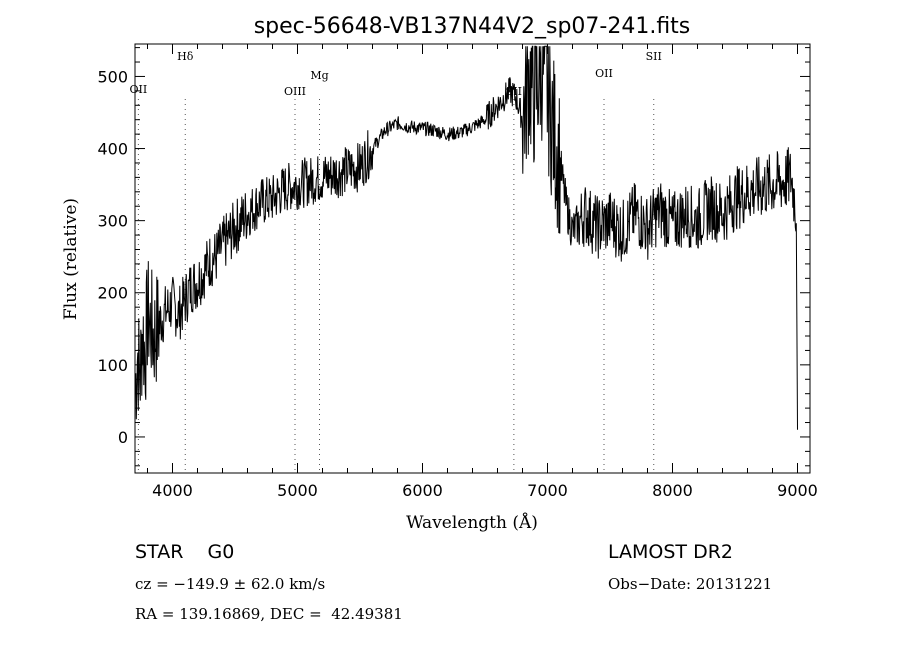  I want to click on x-tick-label: 8000, so click(672, 490).